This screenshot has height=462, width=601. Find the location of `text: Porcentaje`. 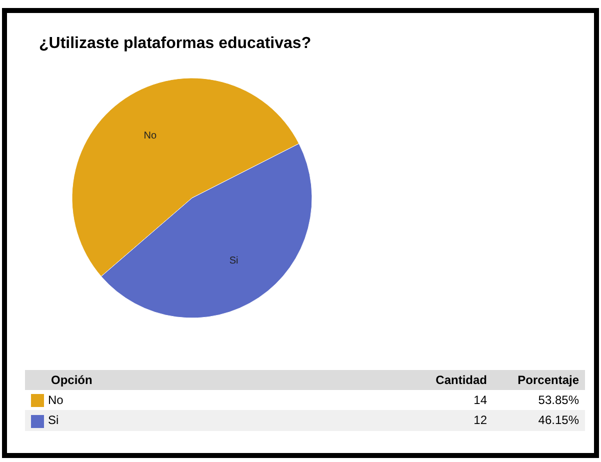

text: Porcentaje is located at coordinates (539, 380).